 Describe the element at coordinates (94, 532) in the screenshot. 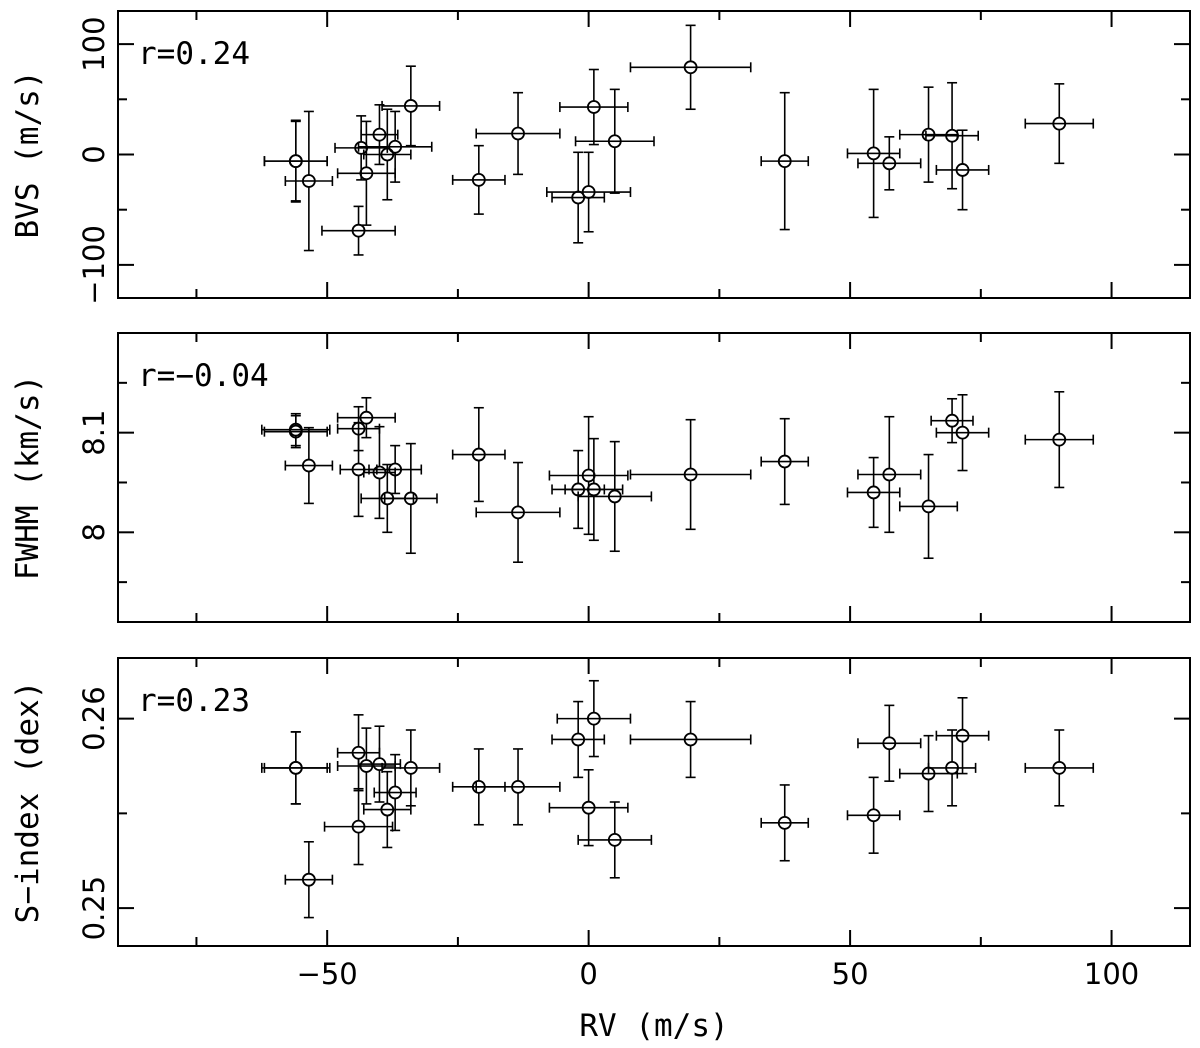

I see `y-tick-label: 8` at that location.